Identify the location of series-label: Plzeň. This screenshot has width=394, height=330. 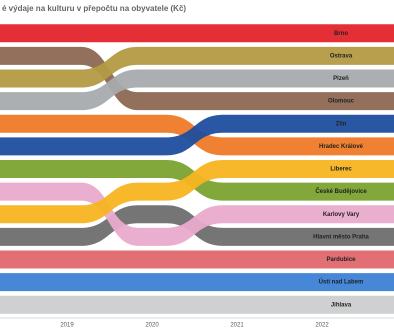
(341, 79).